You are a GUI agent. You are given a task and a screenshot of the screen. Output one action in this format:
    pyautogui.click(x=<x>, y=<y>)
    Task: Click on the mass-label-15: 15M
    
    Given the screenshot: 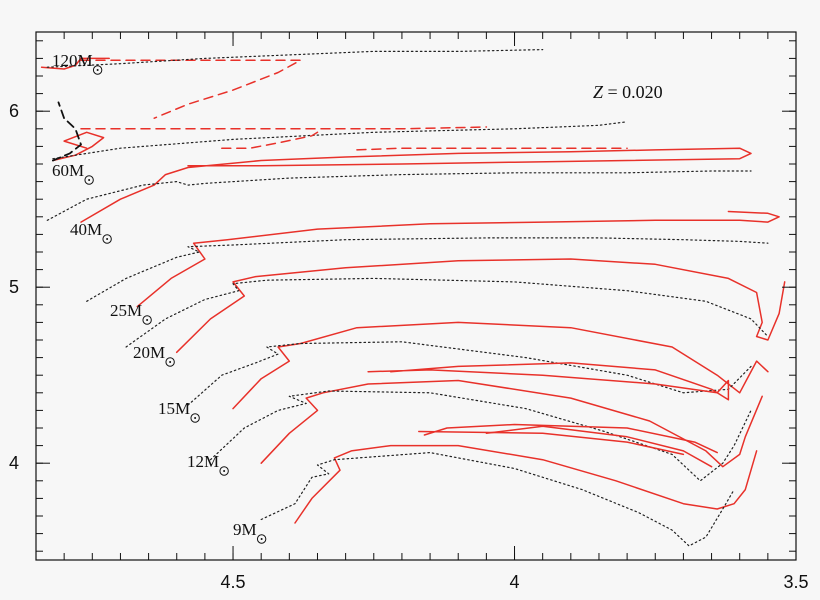 What is the action you would take?
    pyautogui.click(x=174, y=408)
    